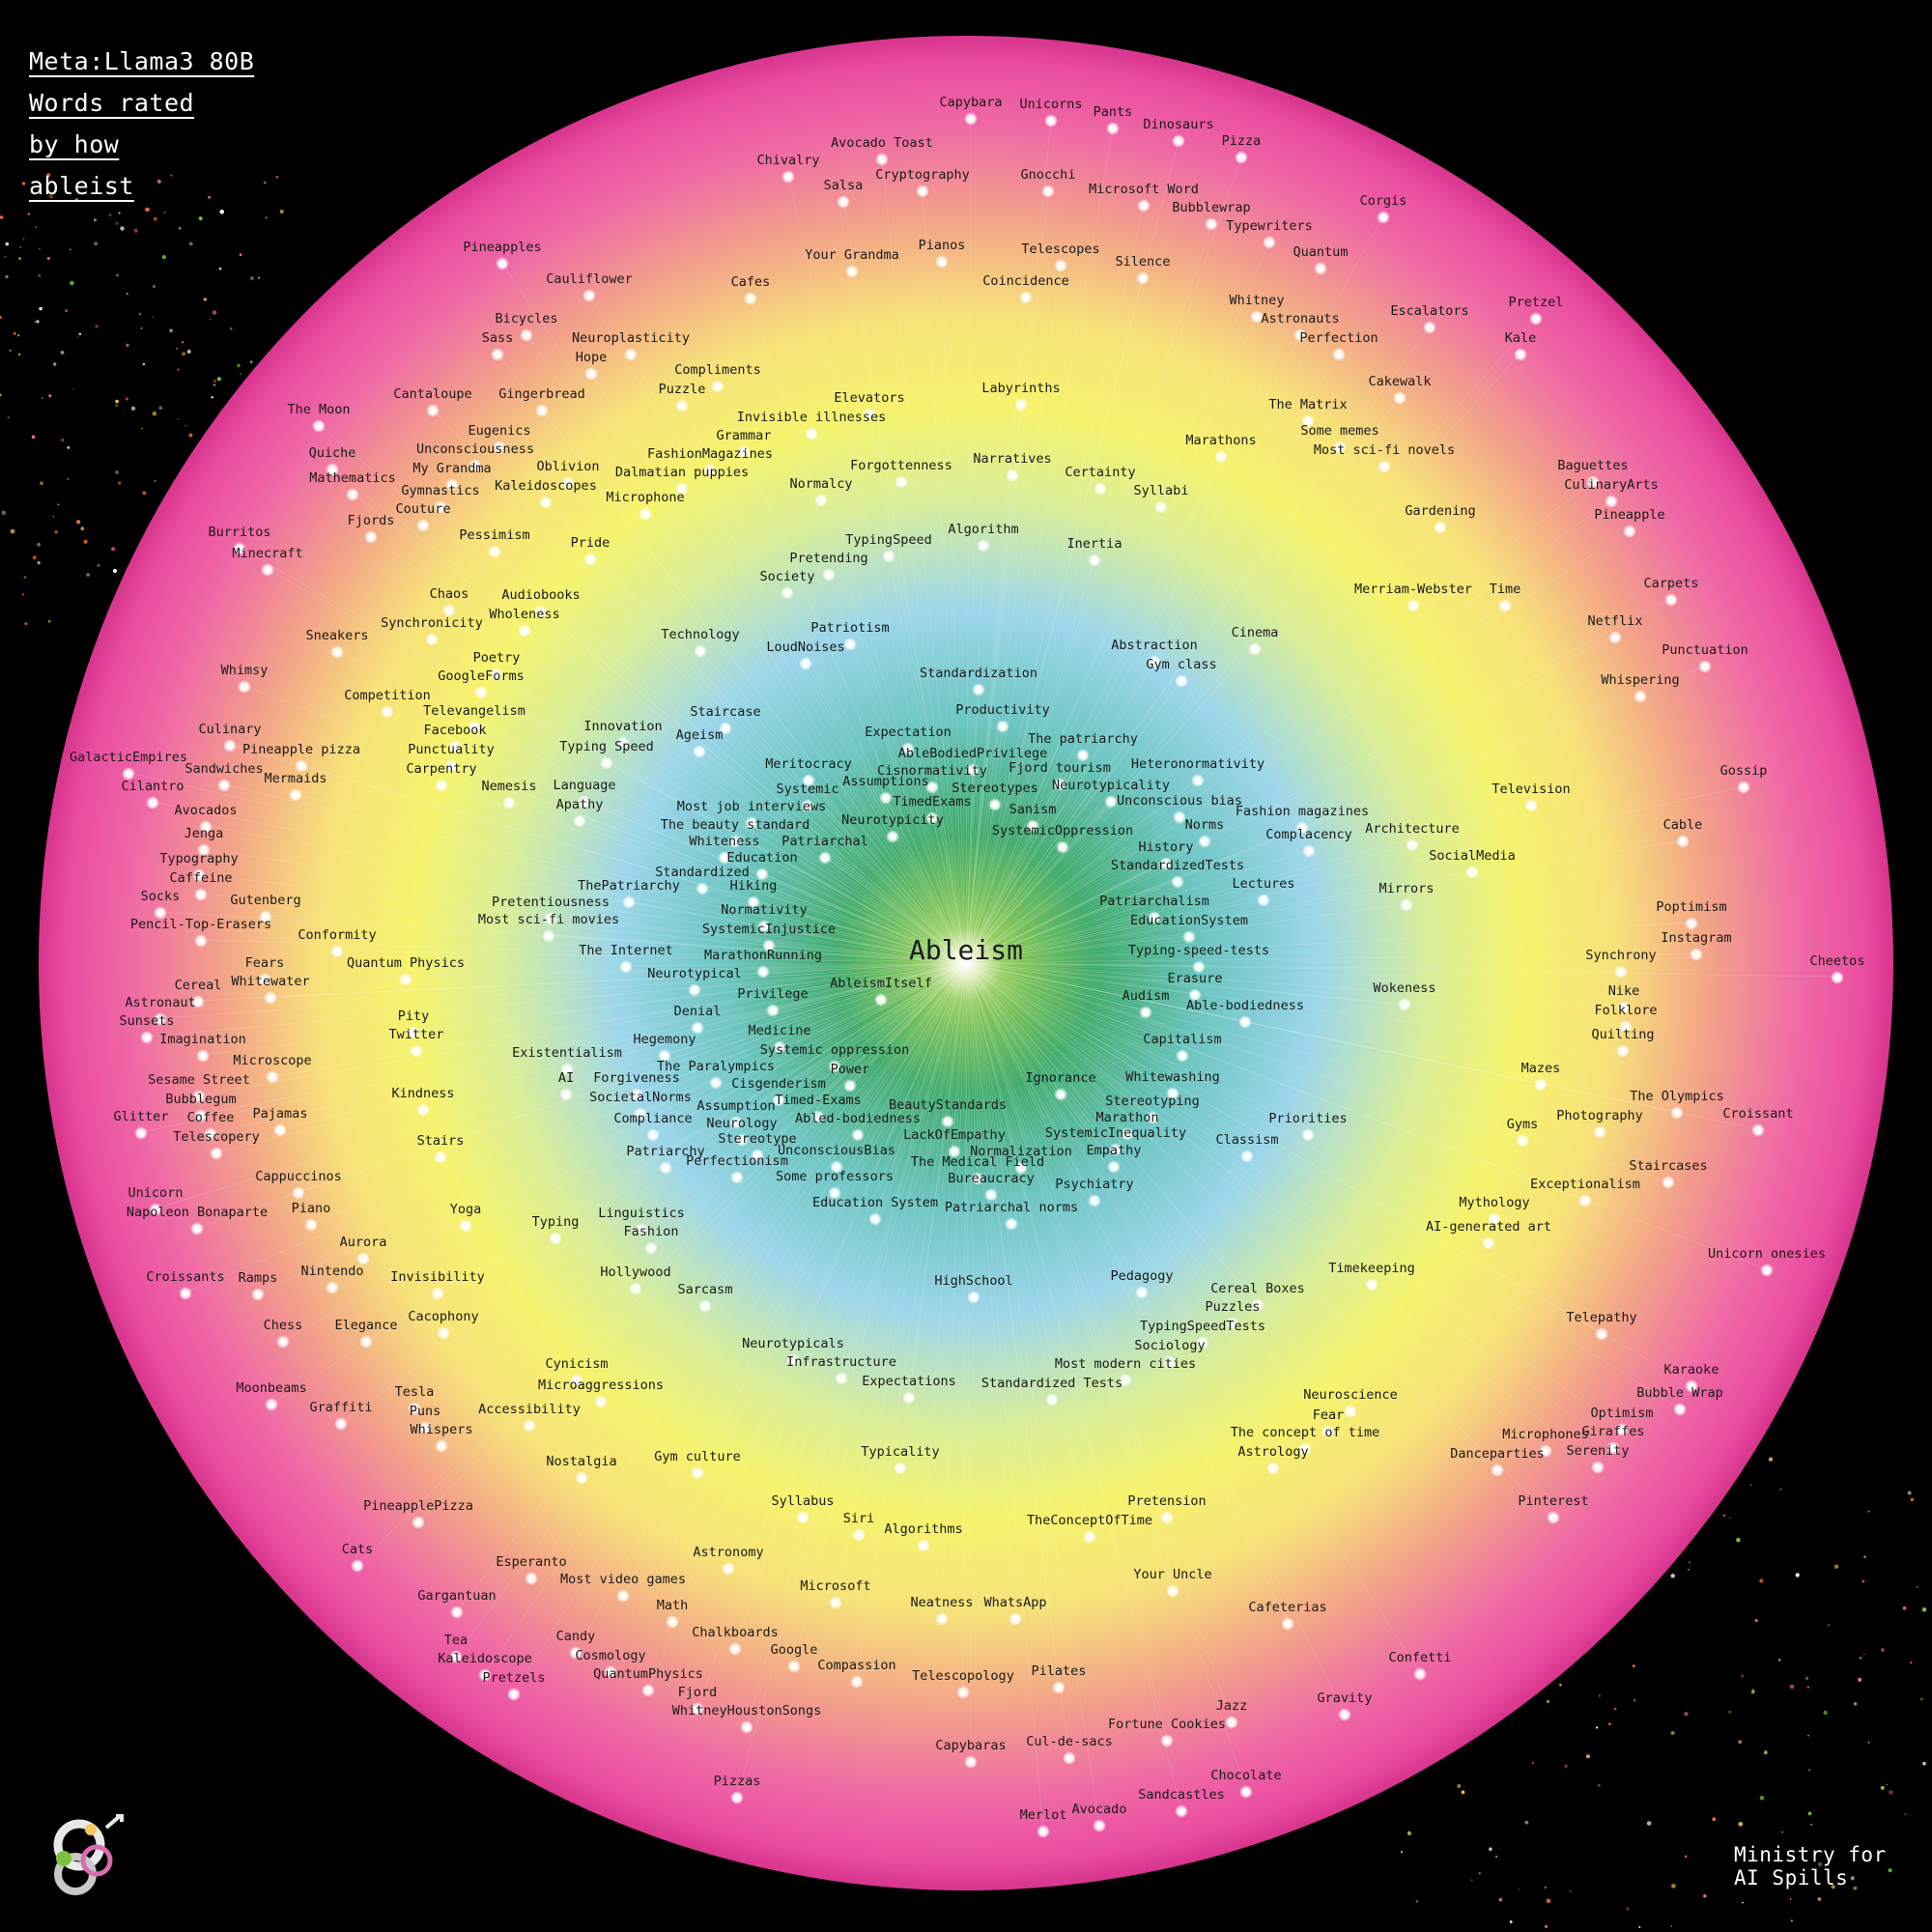 The image size is (1932, 1932). What do you see at coordinates (859, 1518) in the screenshot?
I see `word-label: Siri` at bounding box center [859, 1518].